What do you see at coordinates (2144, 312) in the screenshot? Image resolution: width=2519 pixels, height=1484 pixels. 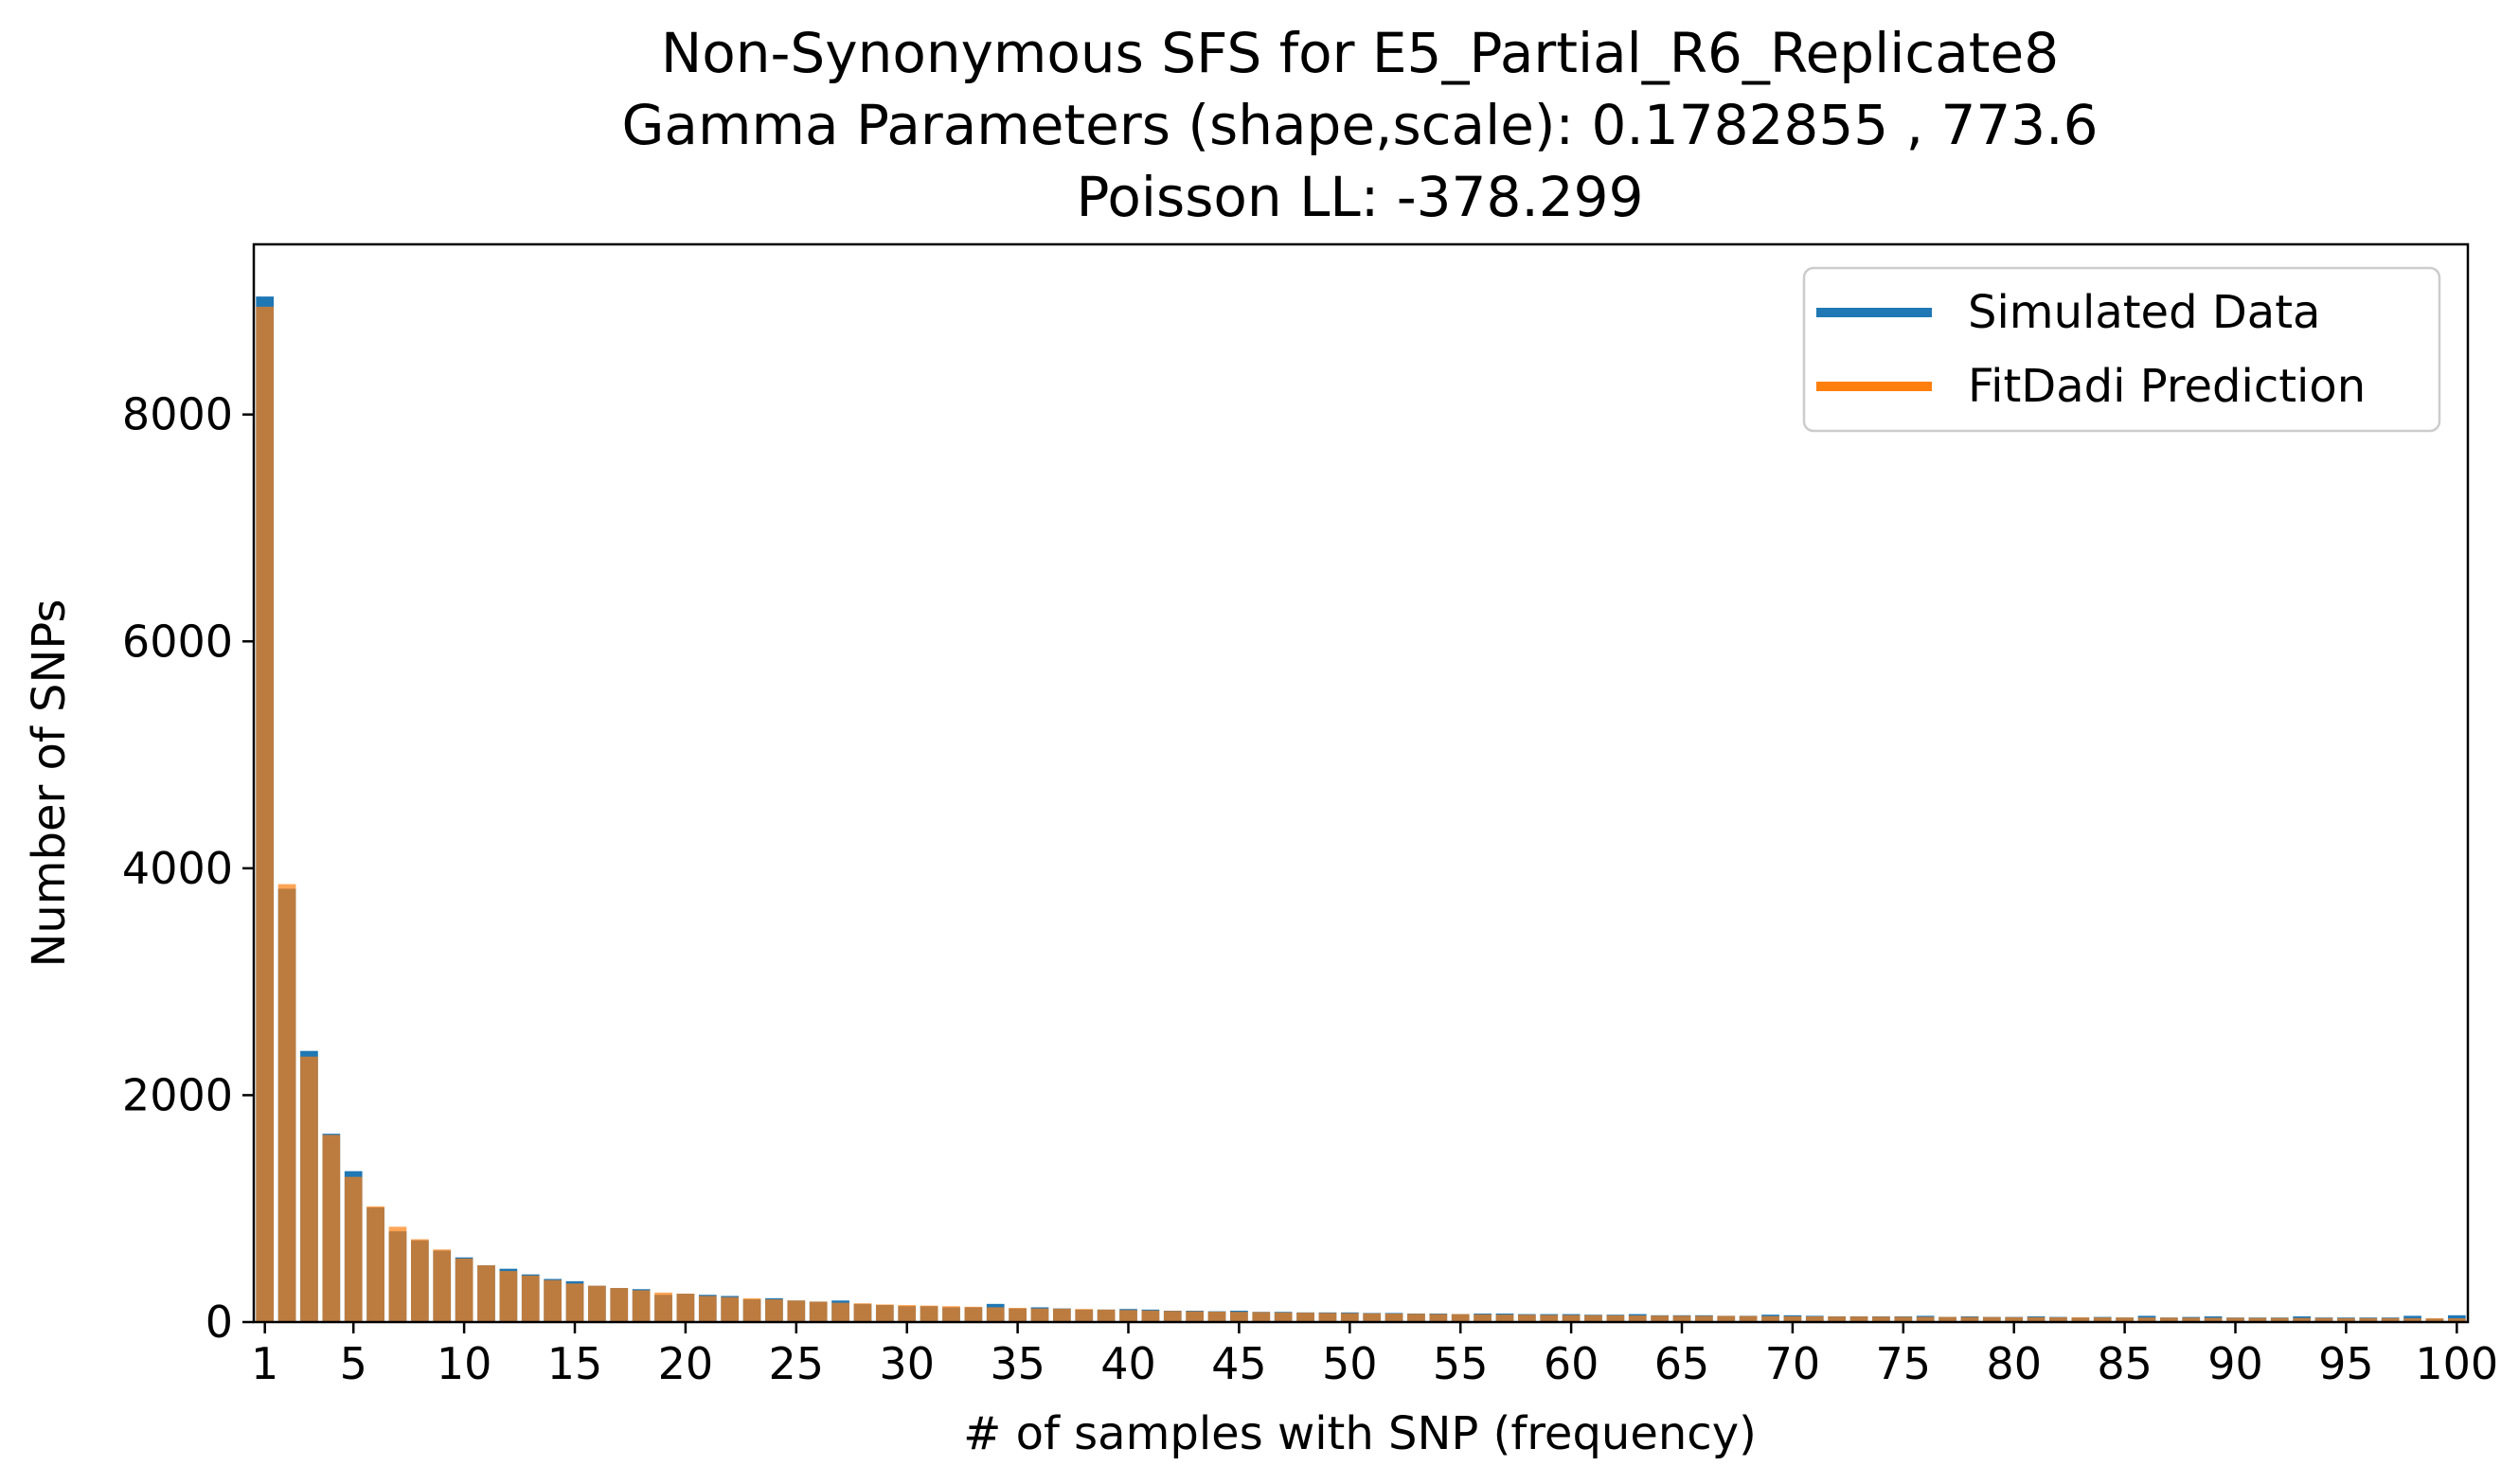 I see `legend-label-simulated: Simulated Data` at bounding box center [2144, 312].